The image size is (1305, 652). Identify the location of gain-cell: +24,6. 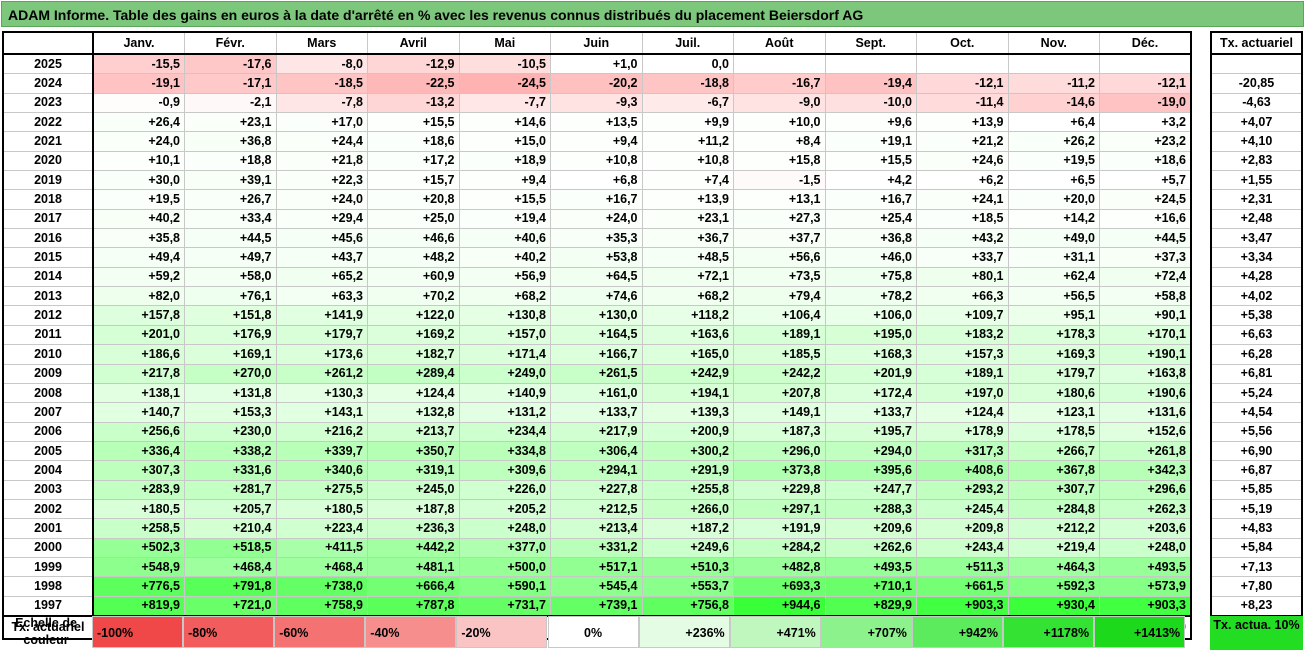
(962, 161).